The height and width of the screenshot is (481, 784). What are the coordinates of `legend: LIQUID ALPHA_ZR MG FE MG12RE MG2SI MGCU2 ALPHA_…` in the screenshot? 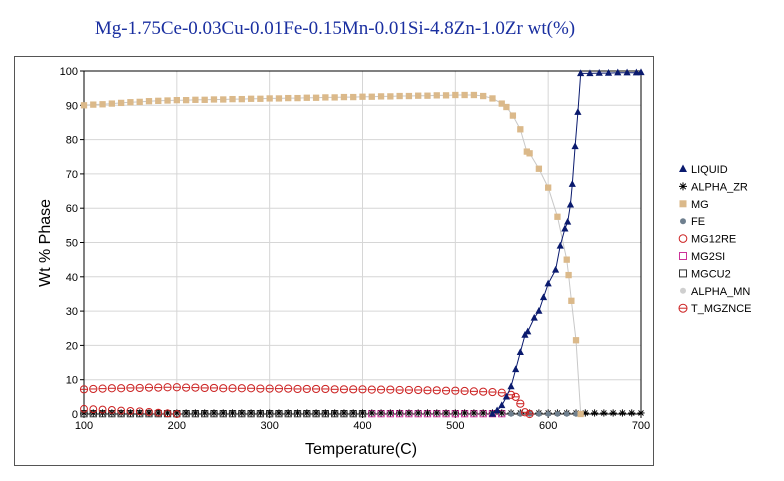 It's located at (715, 239).